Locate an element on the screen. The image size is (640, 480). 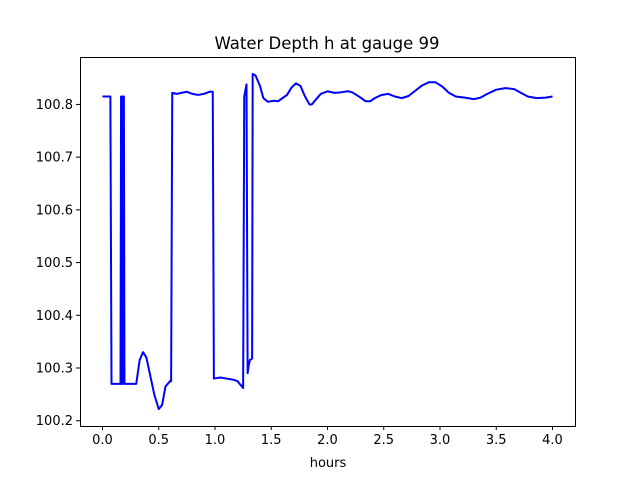
y-tick-label: 100.7 is located at coordinates (54, 158).